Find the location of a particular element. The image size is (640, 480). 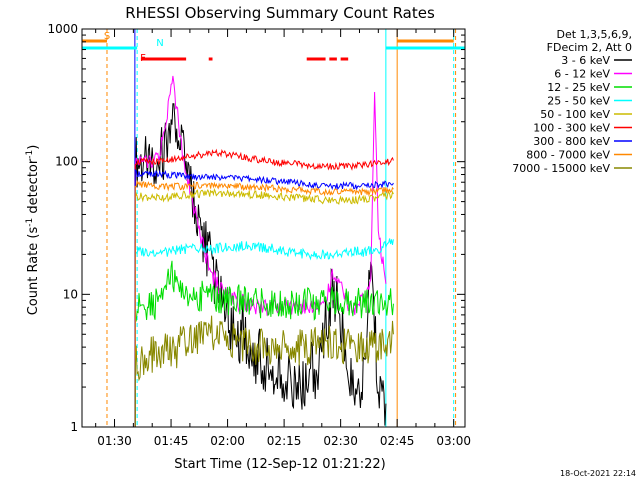

chart-title: RHESSI Observing Summary Count Rates is located at coordinates (280, 13).